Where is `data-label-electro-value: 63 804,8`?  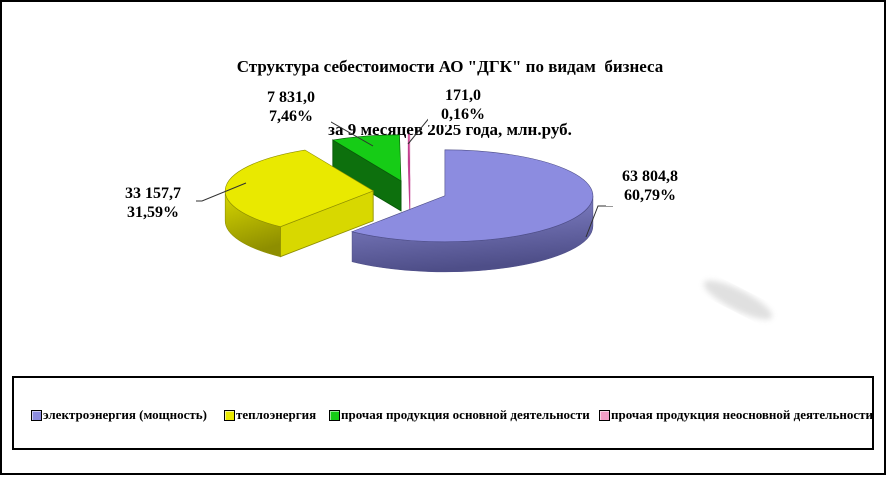 data-label-electro-value: 63 804,8 is located at coordinates (650, 176).